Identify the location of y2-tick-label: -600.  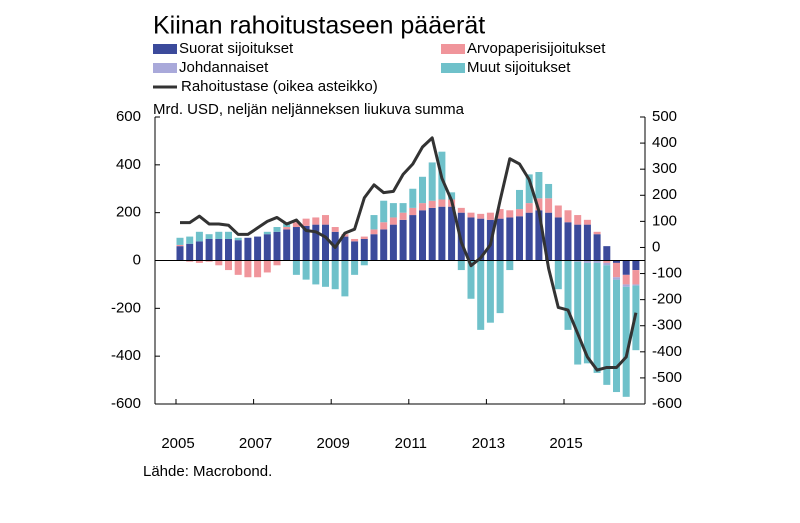
(667, 403).